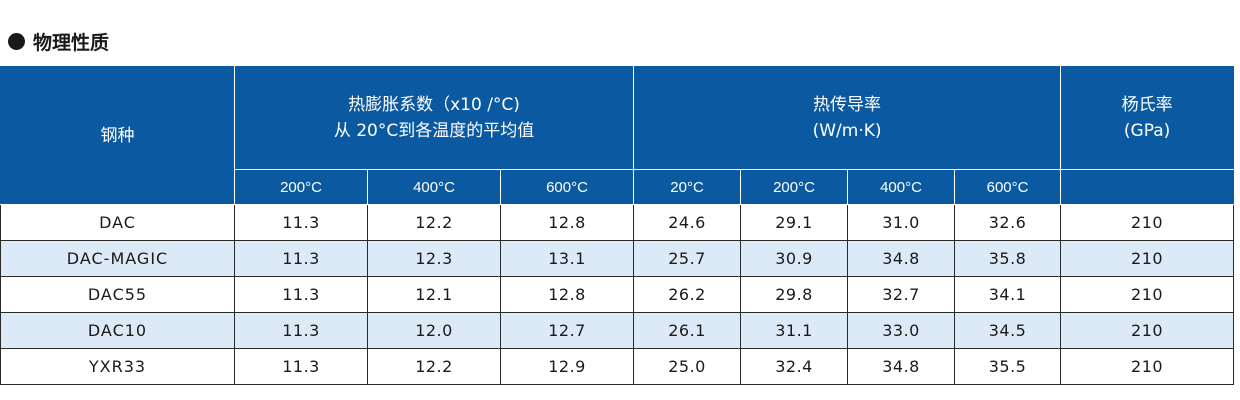 This screenshot has height=400, width=1240. What do you see at coordinates (687, 222) in the screenshot?
I see `cell-cond-20: 24.6` at bounding box center [687, 222].